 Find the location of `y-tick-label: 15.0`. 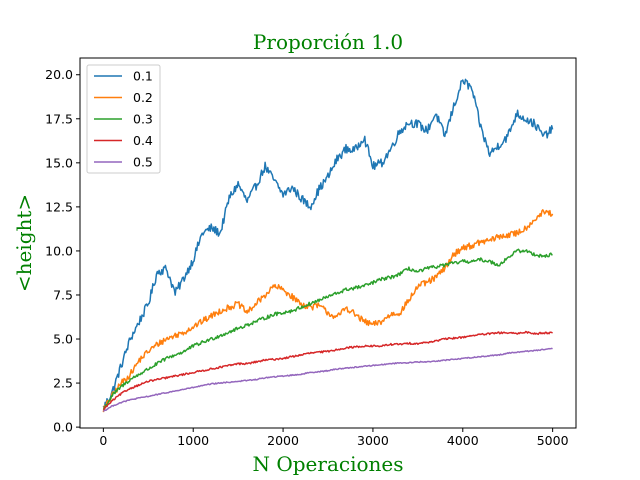

y-tick-label: 15.0 is located at coordinates (59, 162).